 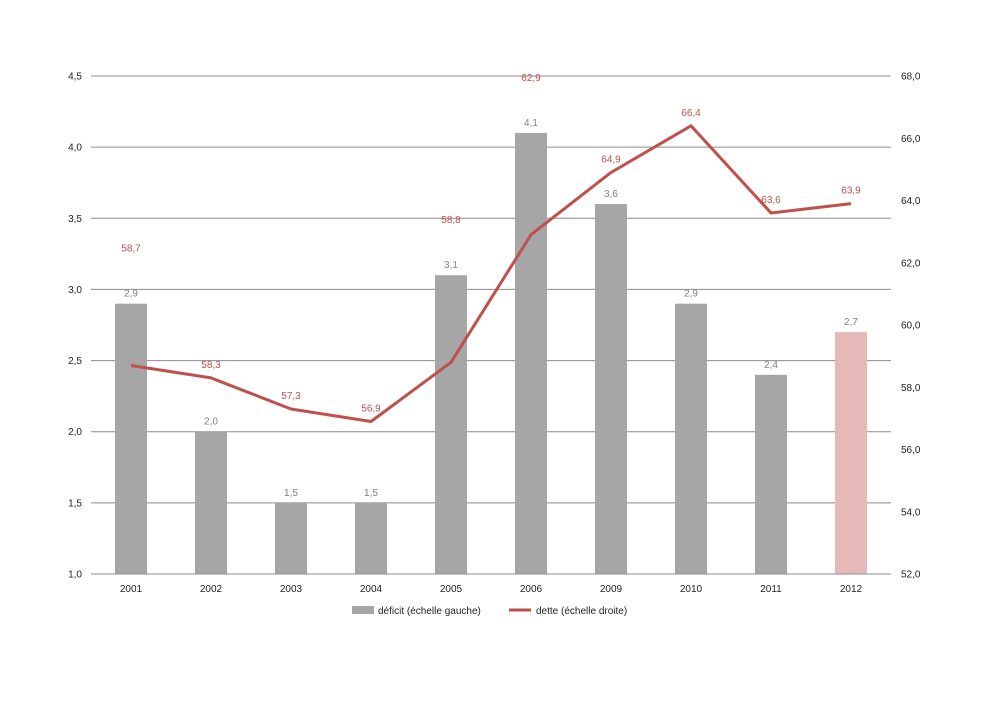 I want to click on y-left-tick-label: 2,5, so click(x=75, y=361).